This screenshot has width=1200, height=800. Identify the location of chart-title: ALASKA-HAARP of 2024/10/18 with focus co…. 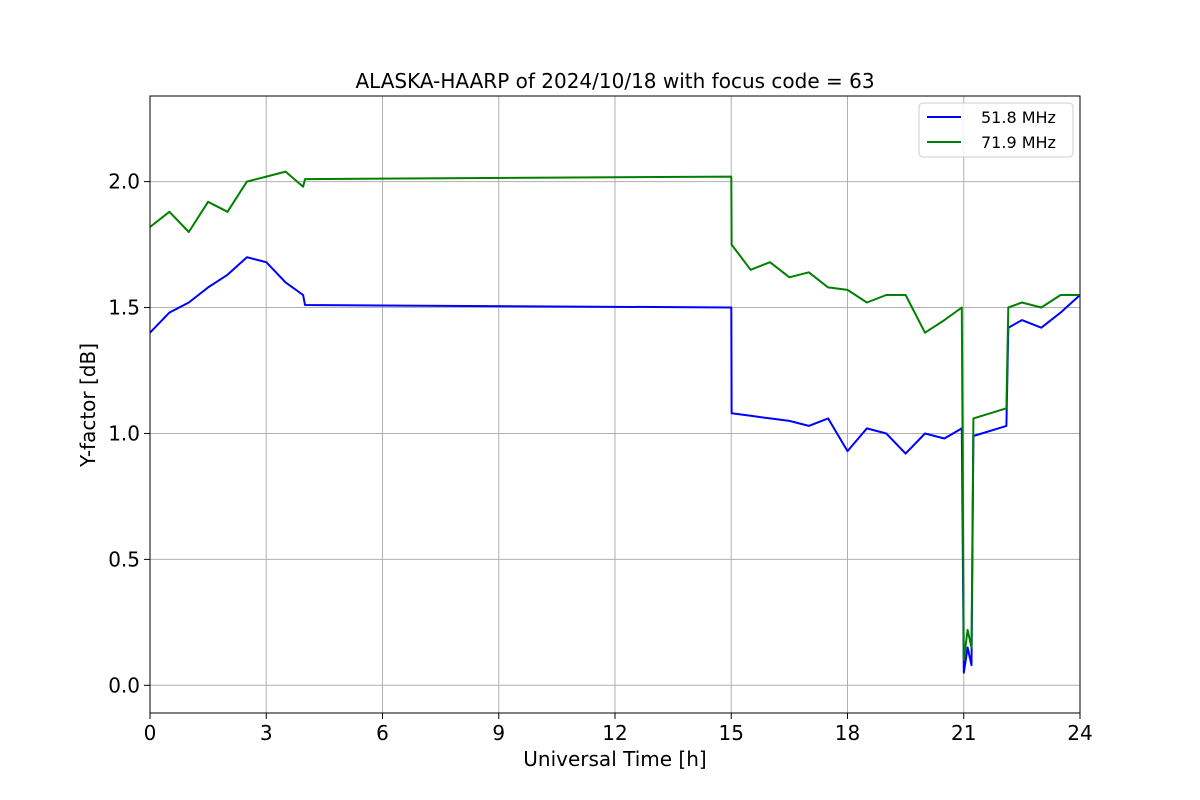
(614, 81).